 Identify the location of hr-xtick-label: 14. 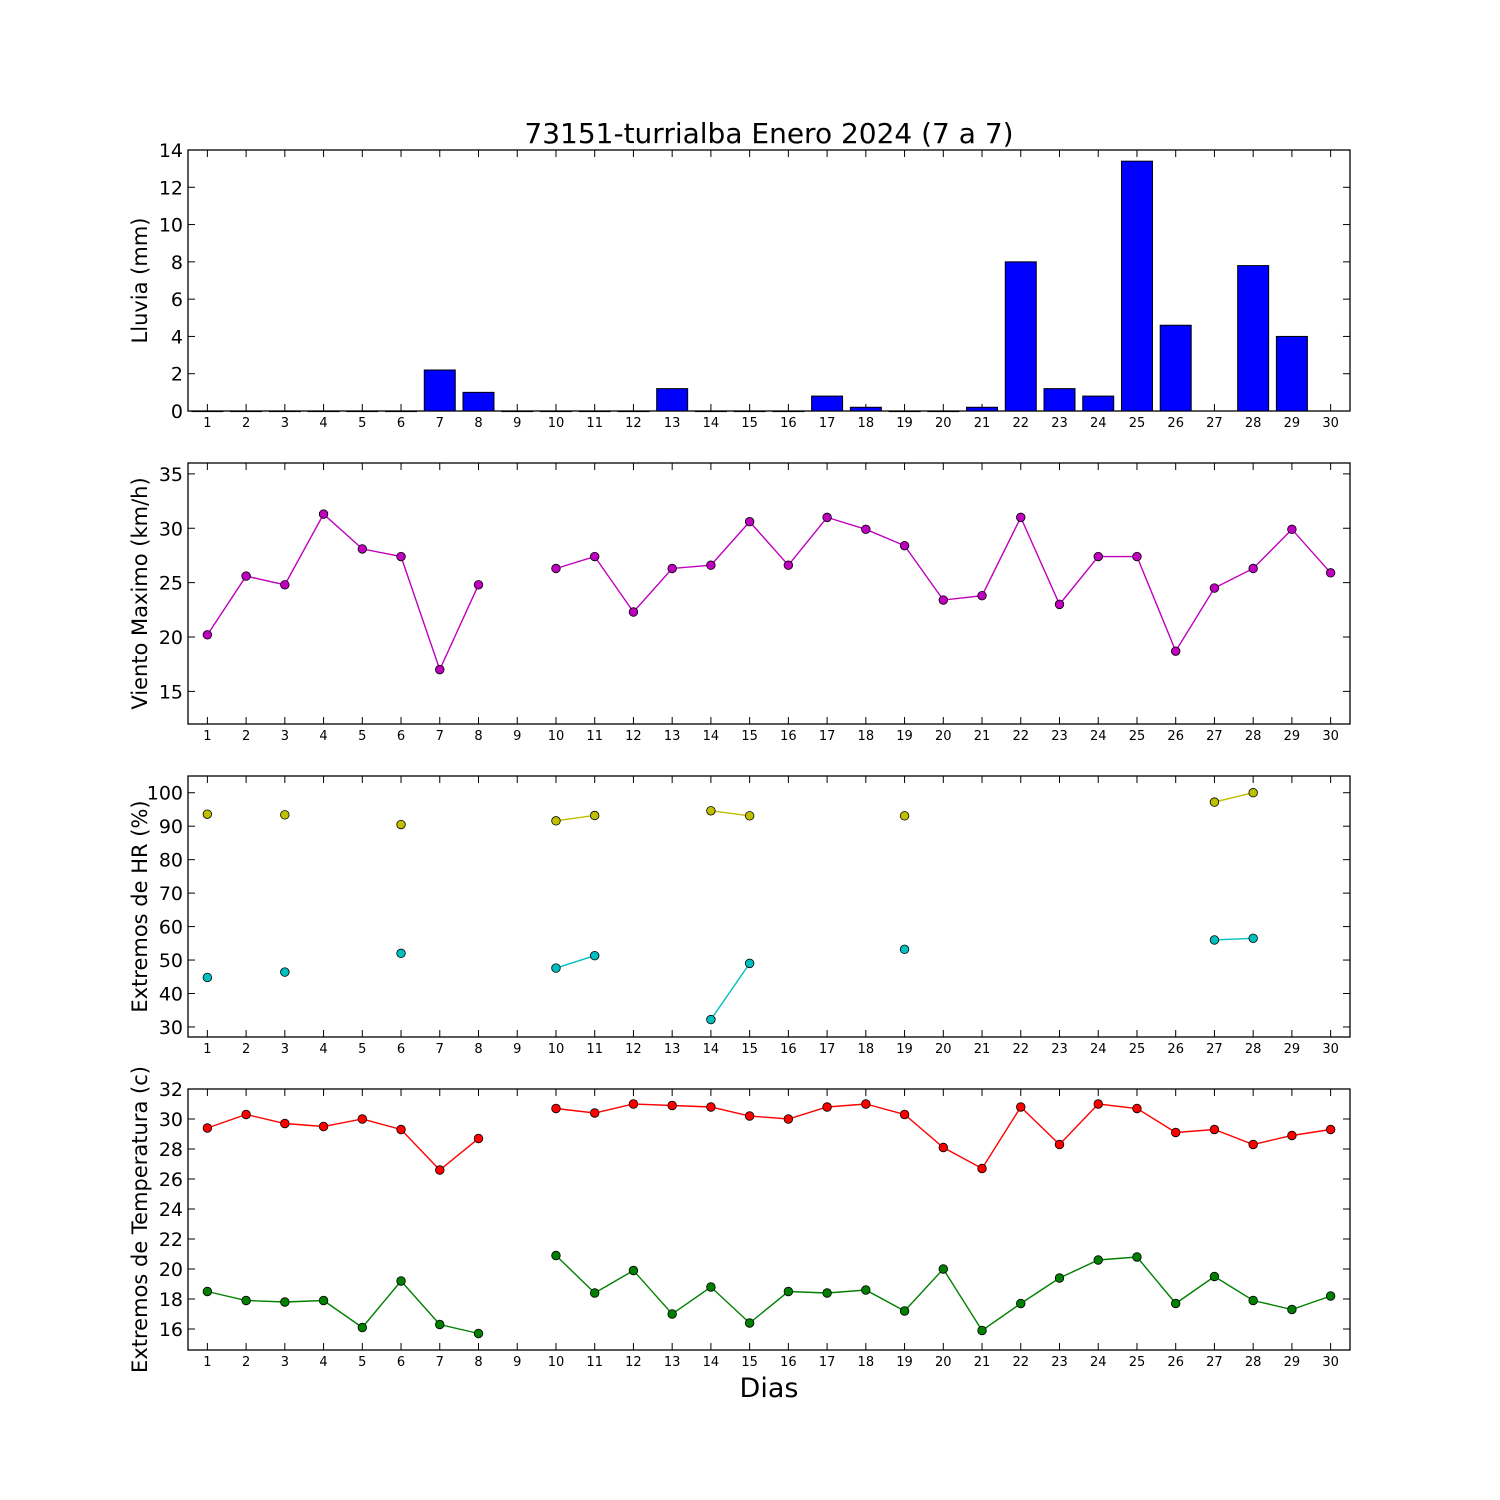
(711, 1049).